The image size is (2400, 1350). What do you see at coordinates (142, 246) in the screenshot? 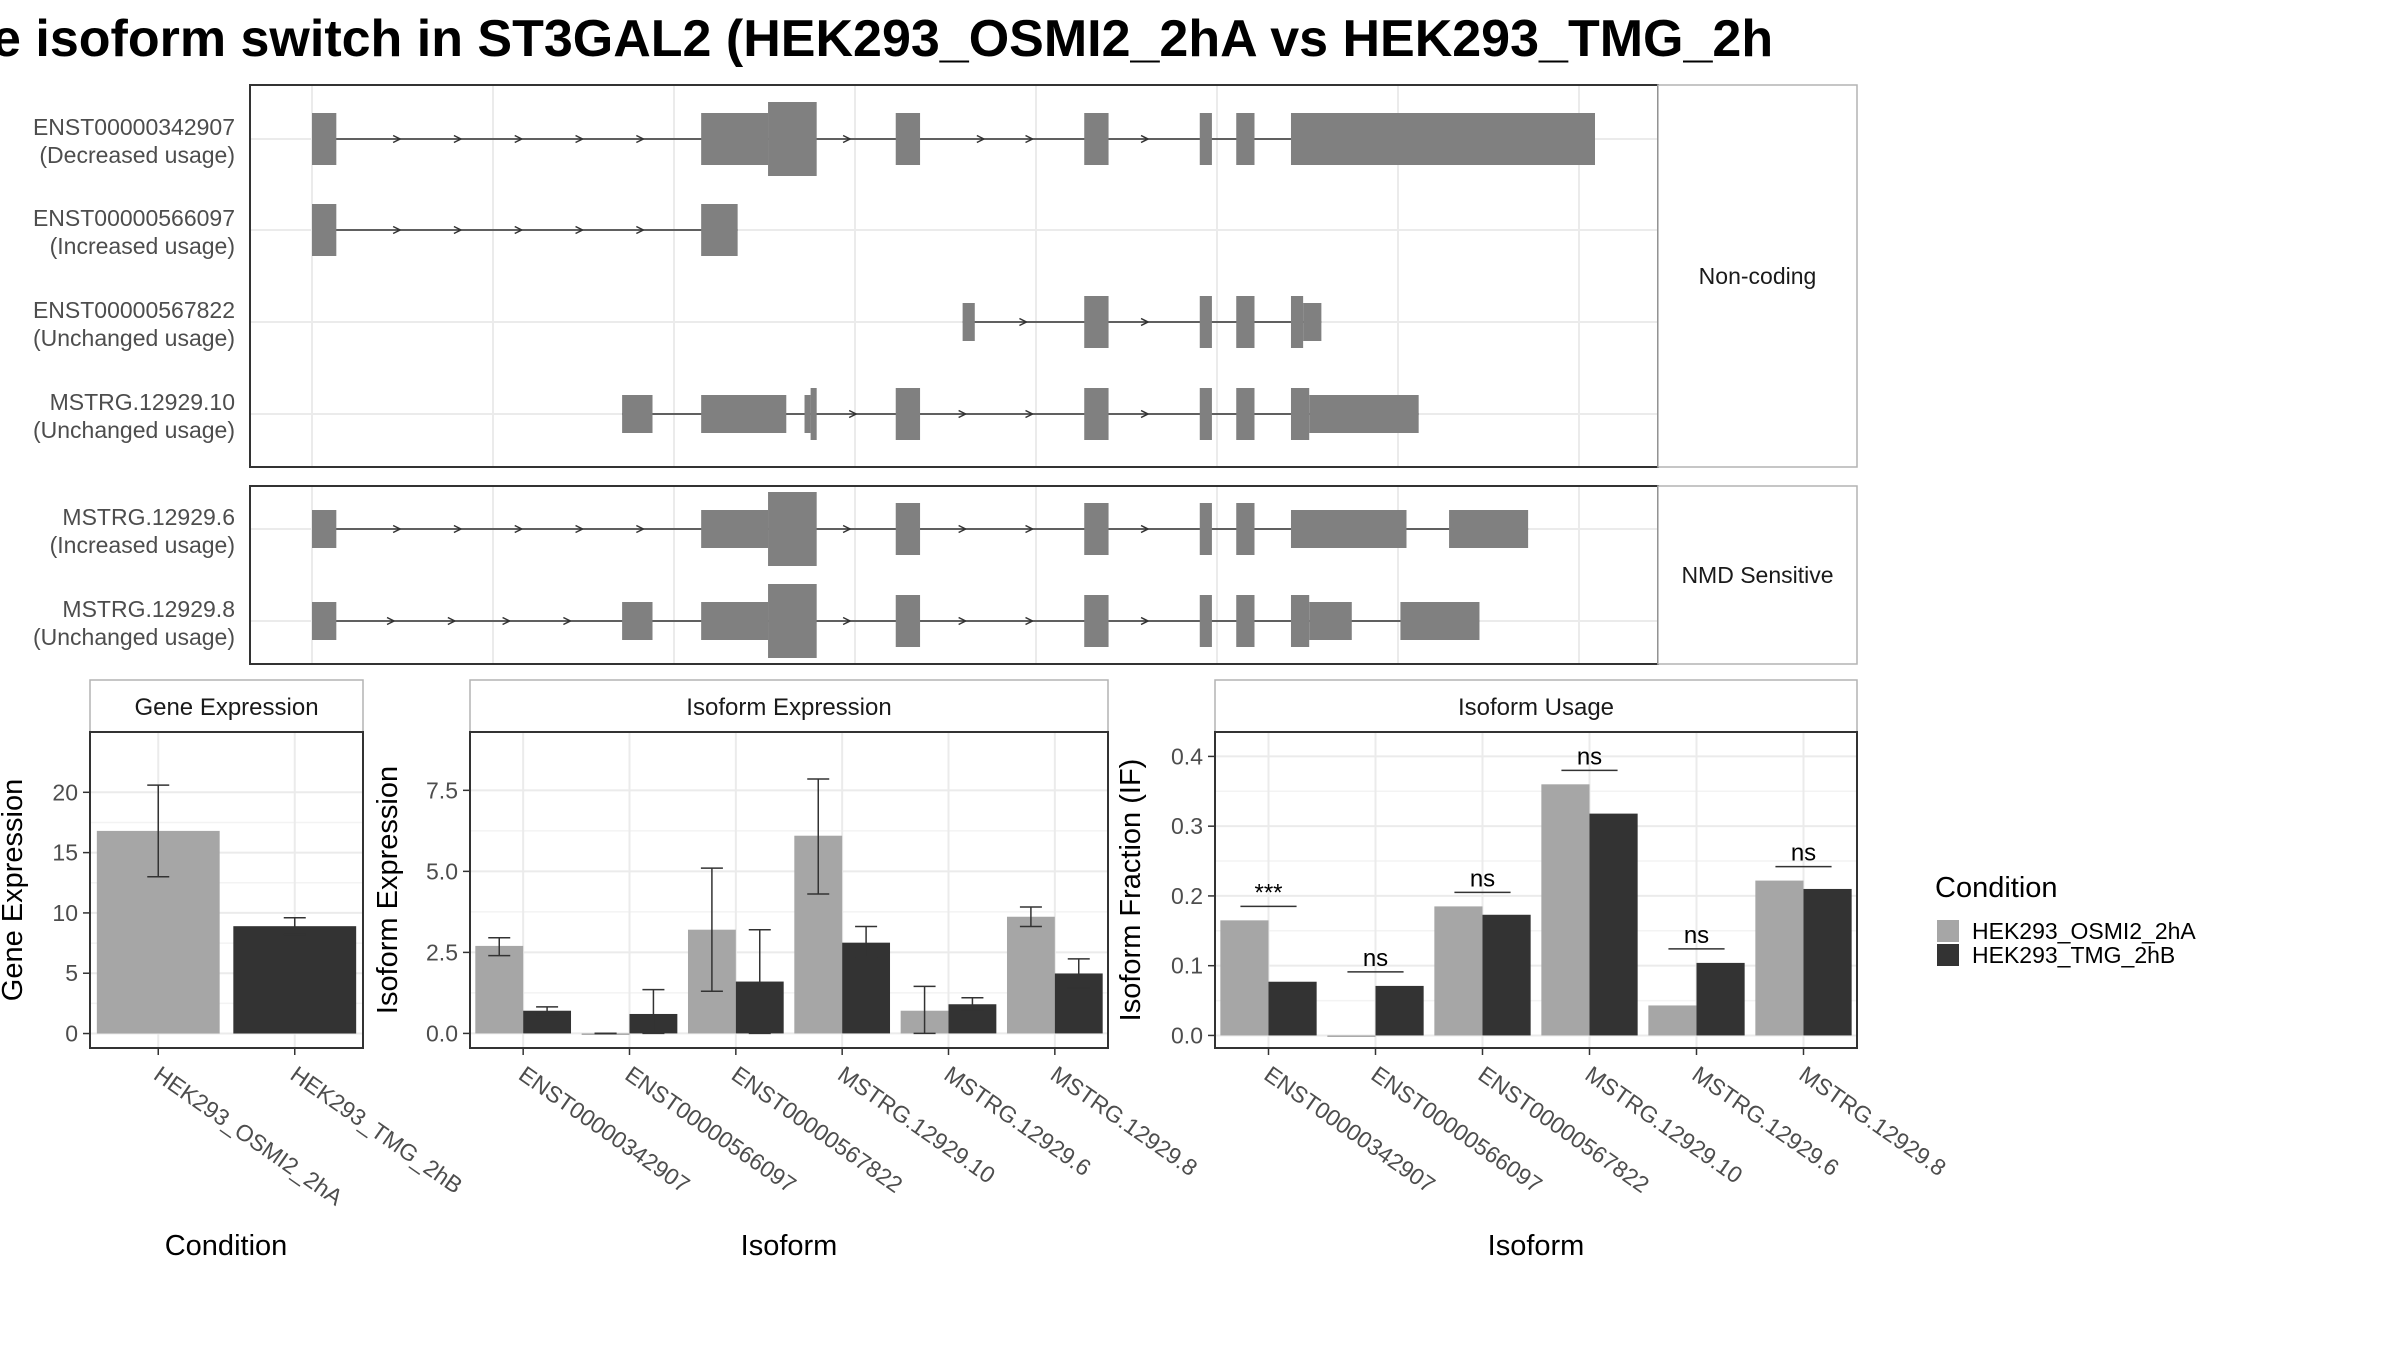
I see `transcript-usage-label: (Increased usage)` at bounding box center [142, 246].